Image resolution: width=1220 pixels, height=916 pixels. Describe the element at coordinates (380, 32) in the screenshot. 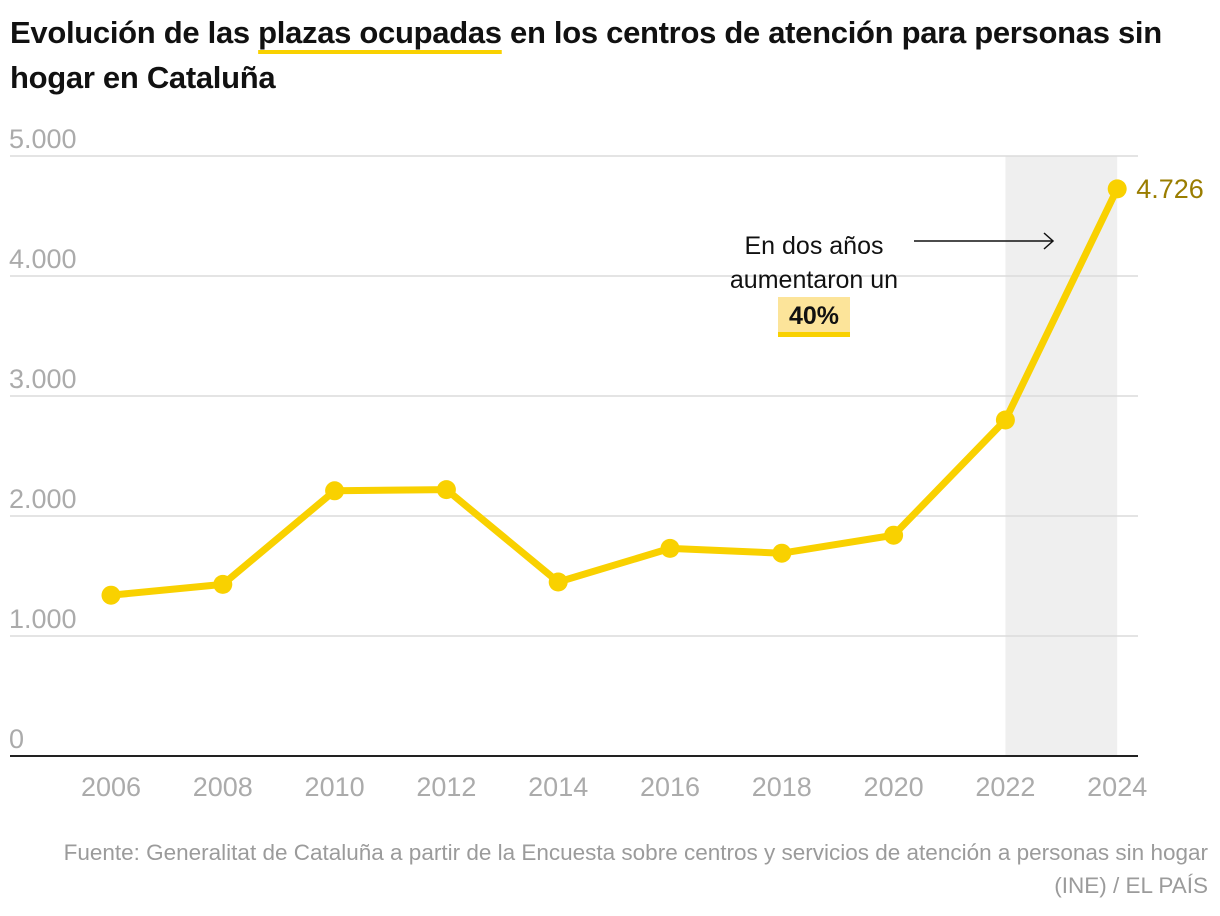

I see `title-highlight: plazas ocupadas` at that location.